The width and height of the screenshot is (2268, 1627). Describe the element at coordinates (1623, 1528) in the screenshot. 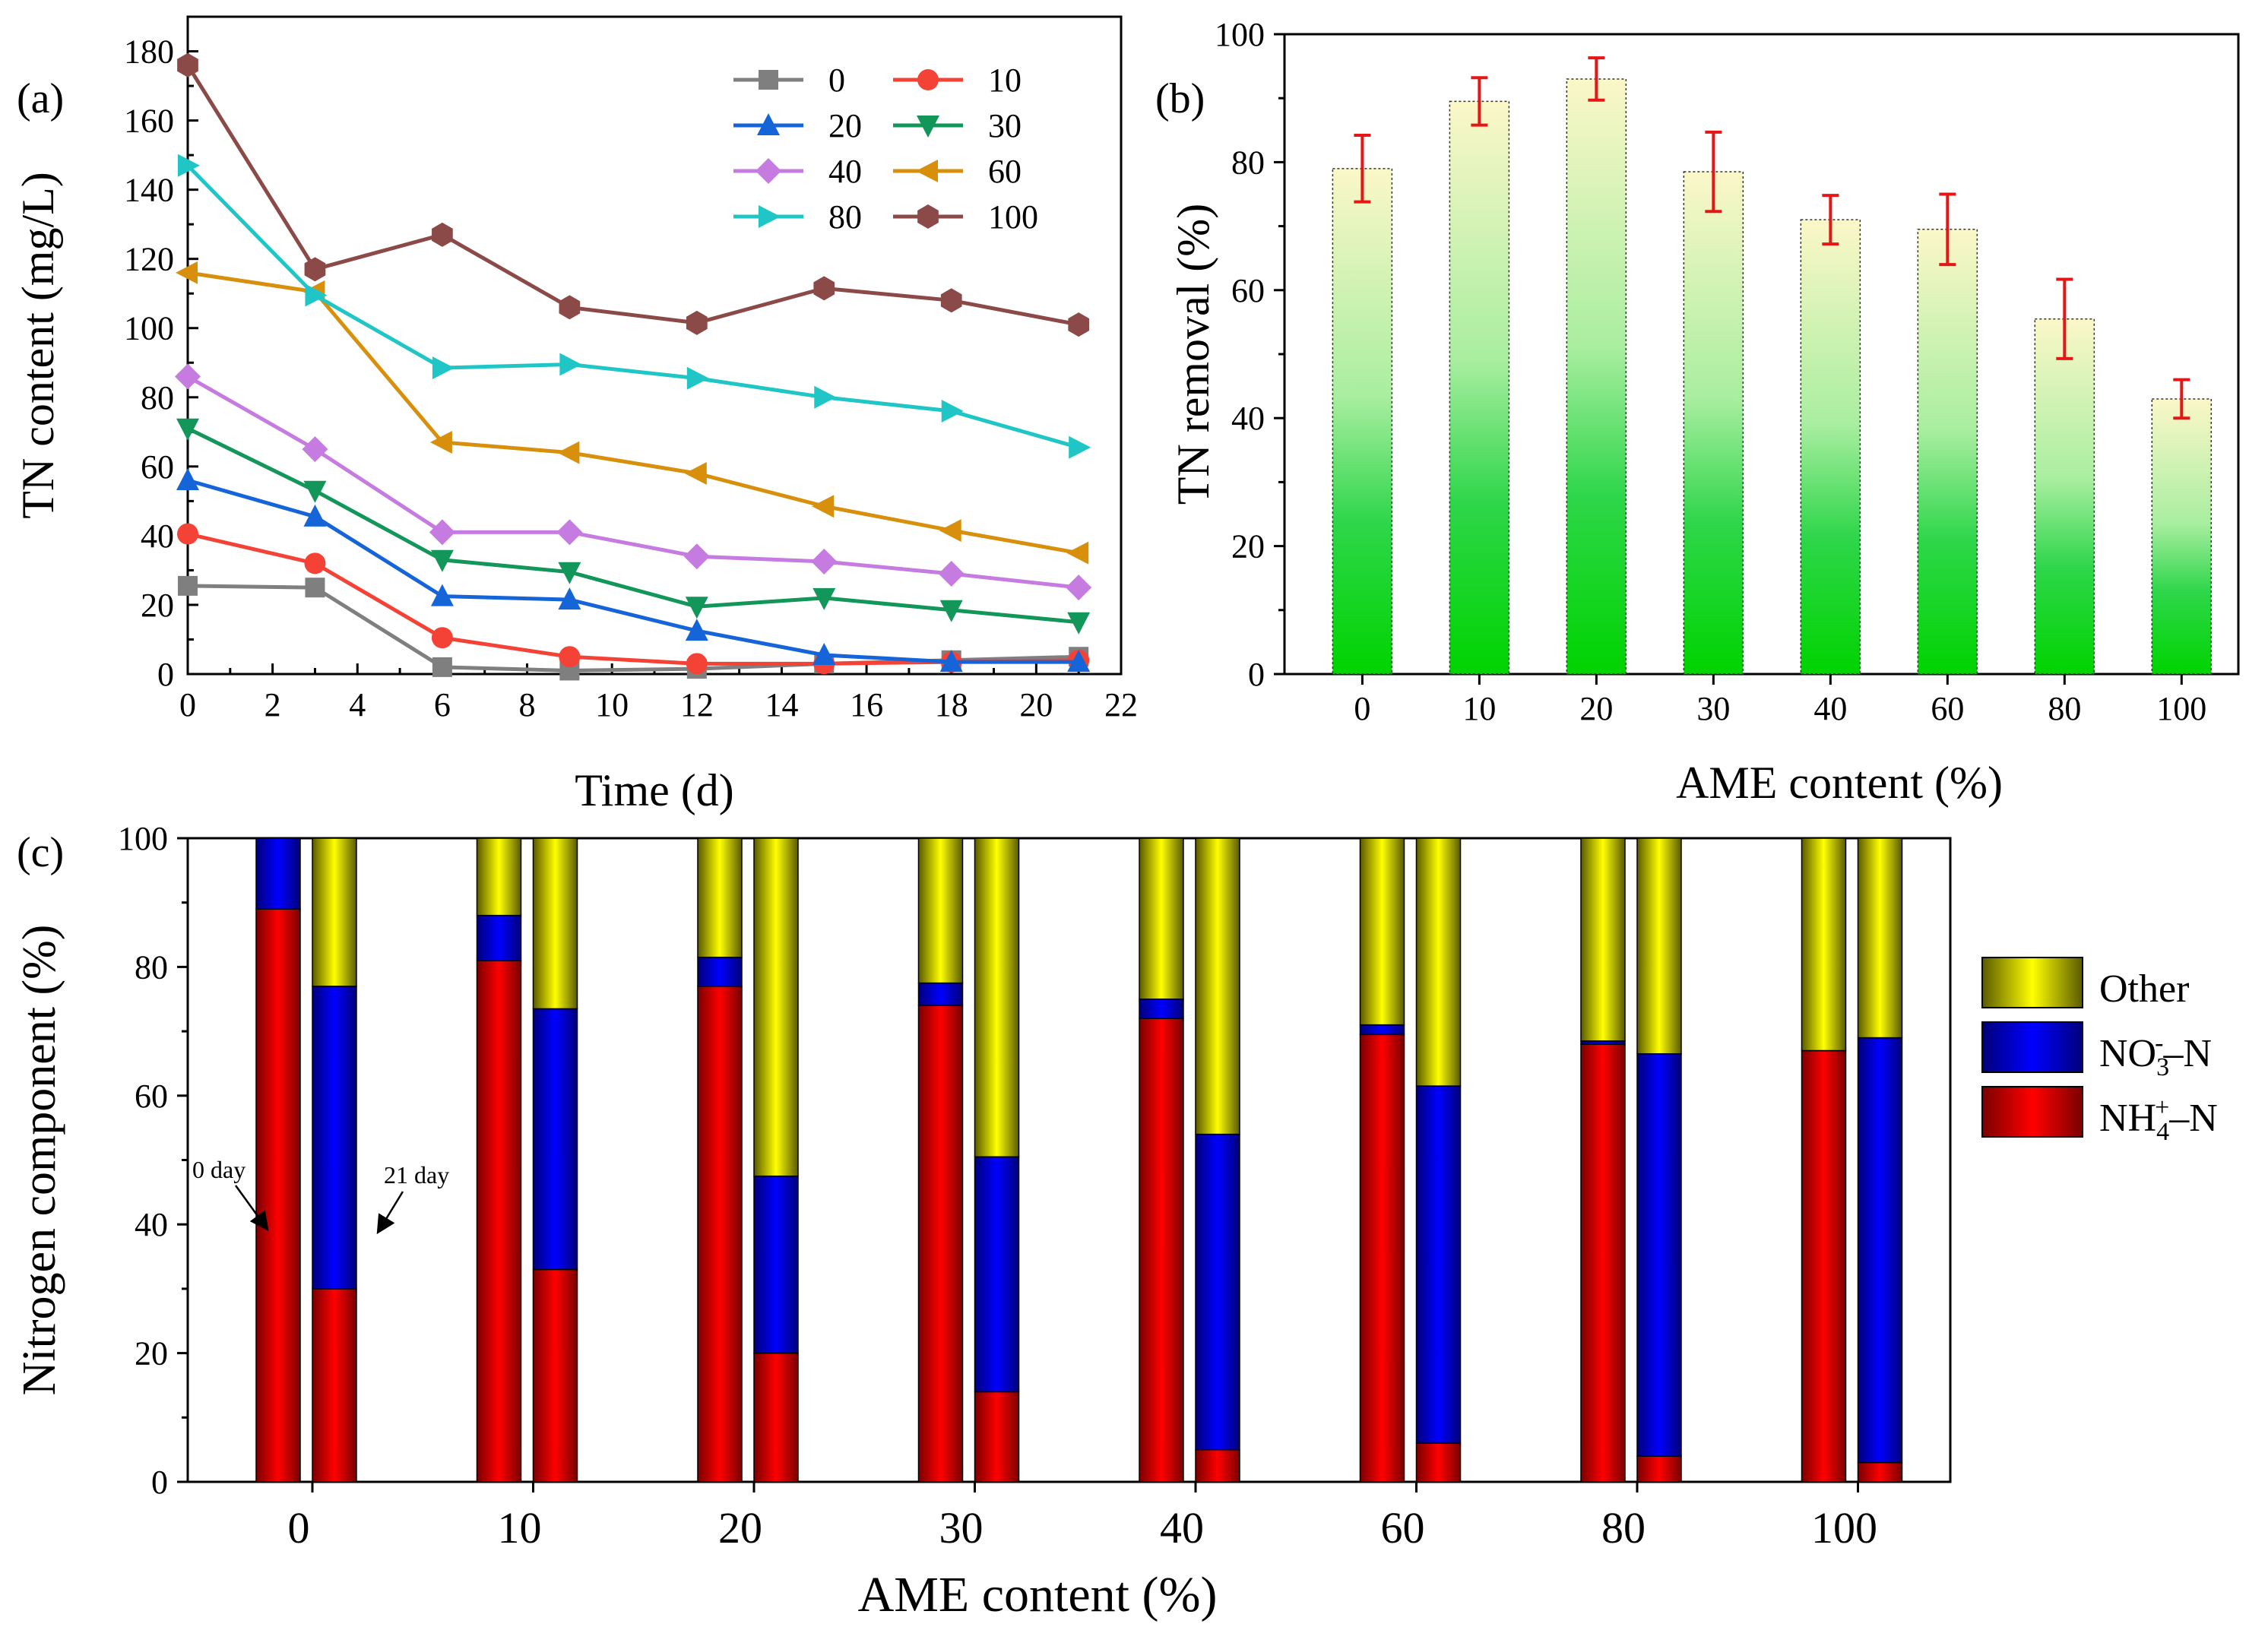

I see `x-tick-label-c: 80` at that location.